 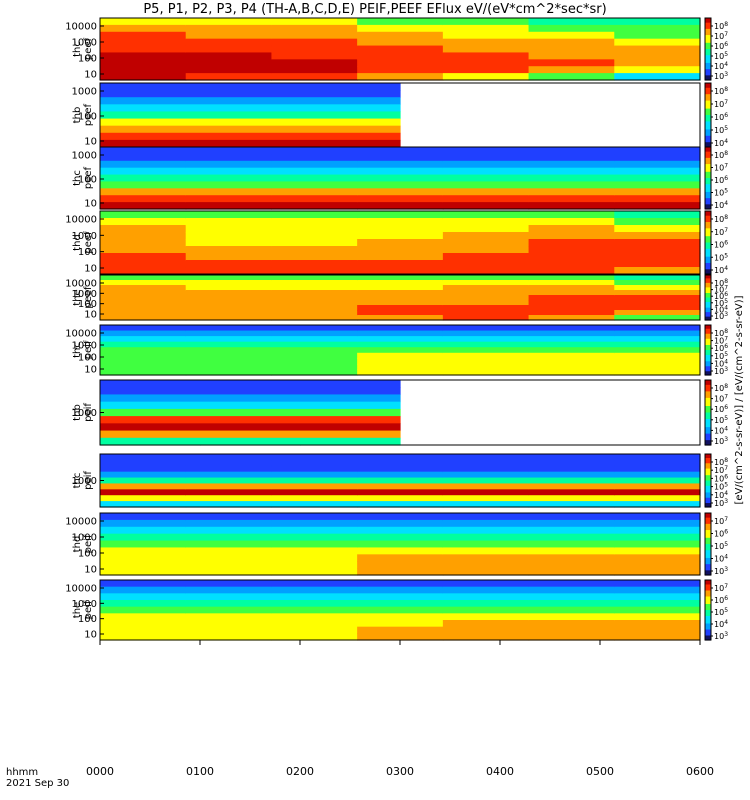 What do you see at coordinates (721, 430) in the screenshot?
I see `colorbar-tick-label: 104` at bounding box center [721, 430].